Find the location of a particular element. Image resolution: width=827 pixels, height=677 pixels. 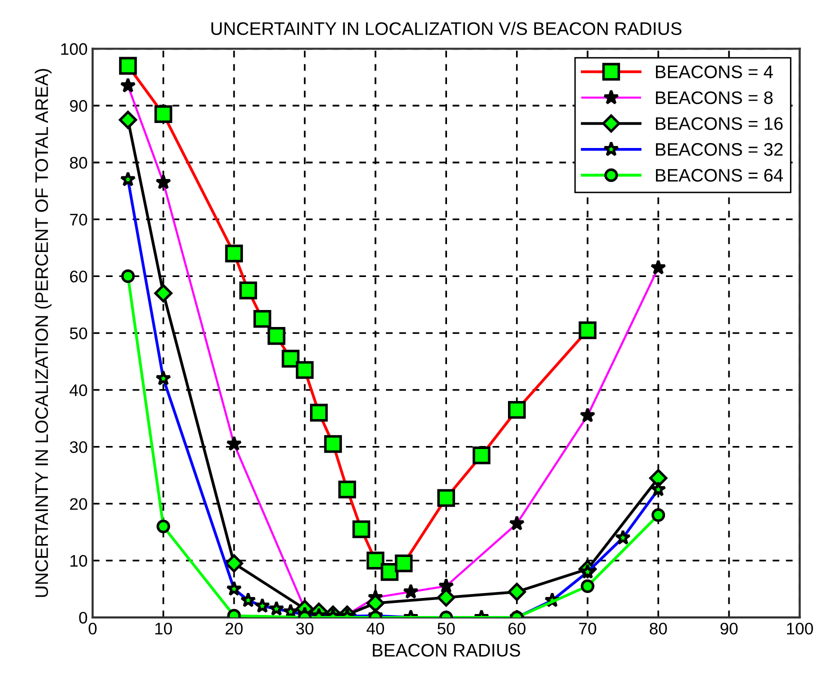

y-tick-label: 50 is located at coordinates (79, 333).